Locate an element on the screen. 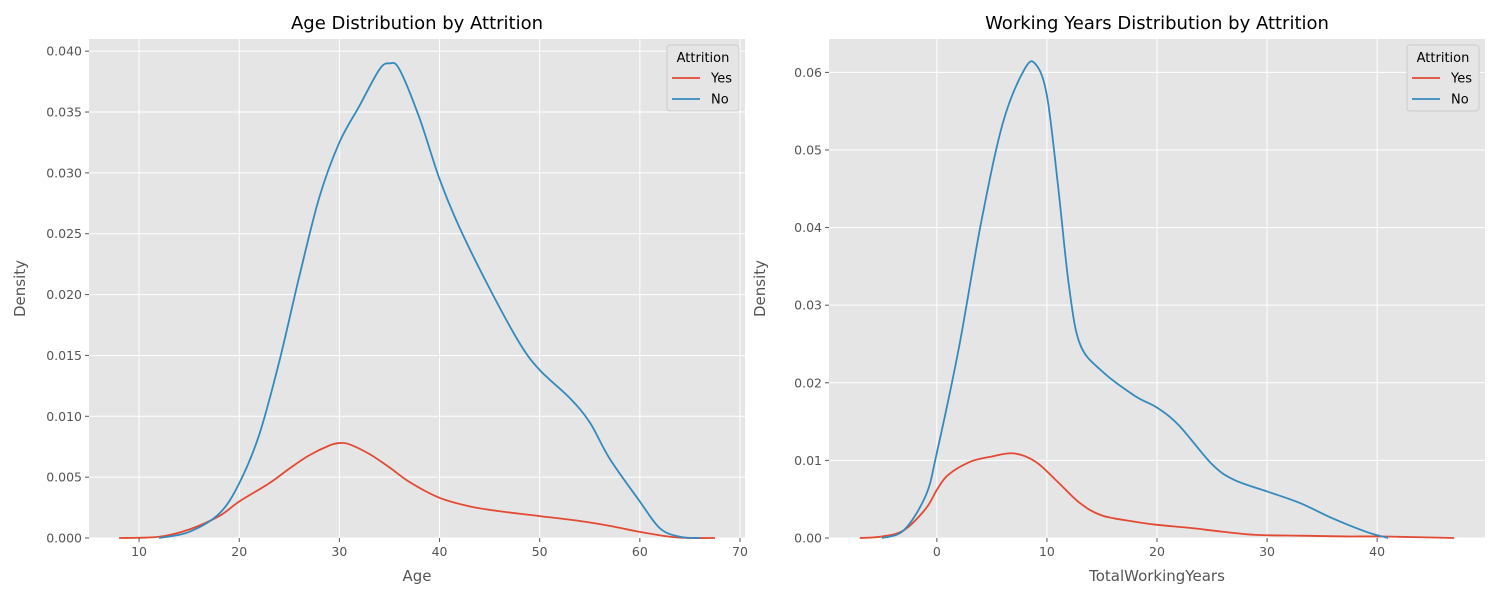  age-y-tick-label: 0.015 is located at coordinates (64, 355).